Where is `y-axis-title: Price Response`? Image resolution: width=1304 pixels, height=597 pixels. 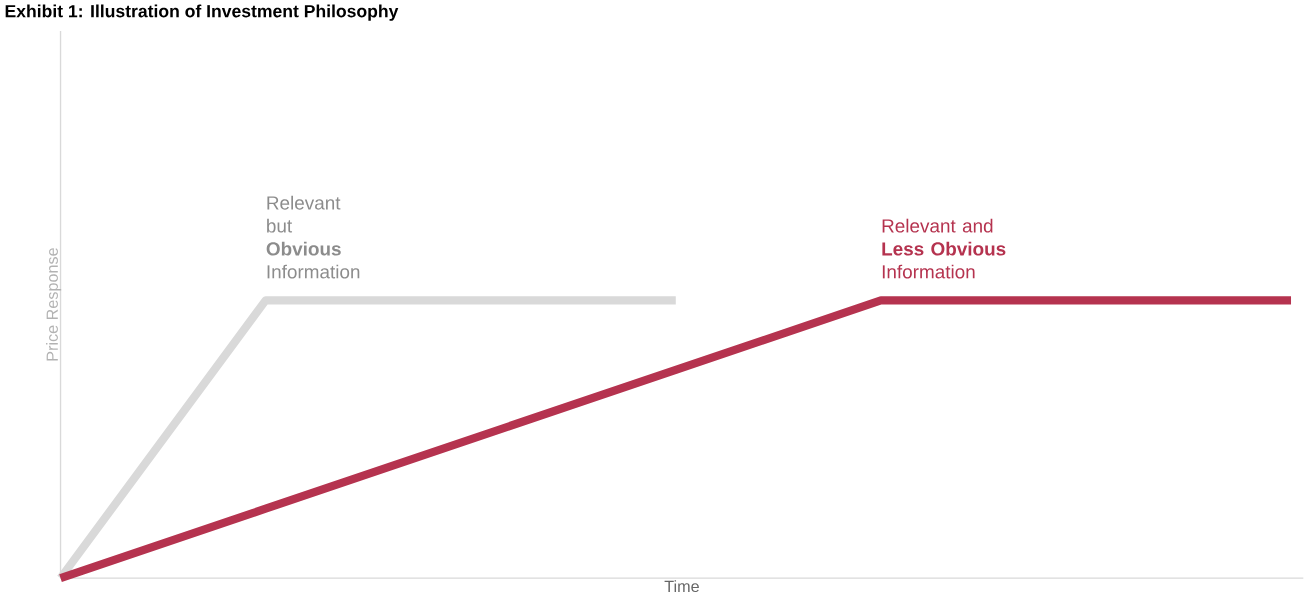 y-axis-title: Price Response is located at coordinates (54, 304).